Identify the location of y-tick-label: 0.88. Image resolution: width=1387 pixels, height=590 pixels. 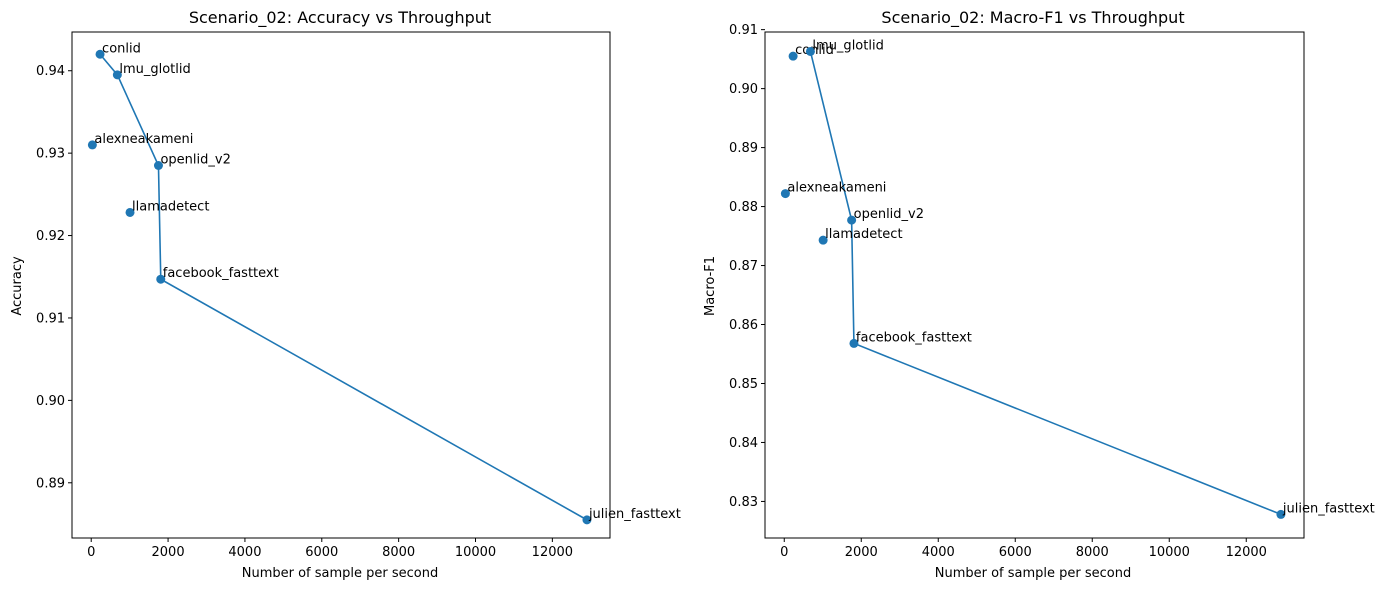
(743, 207).